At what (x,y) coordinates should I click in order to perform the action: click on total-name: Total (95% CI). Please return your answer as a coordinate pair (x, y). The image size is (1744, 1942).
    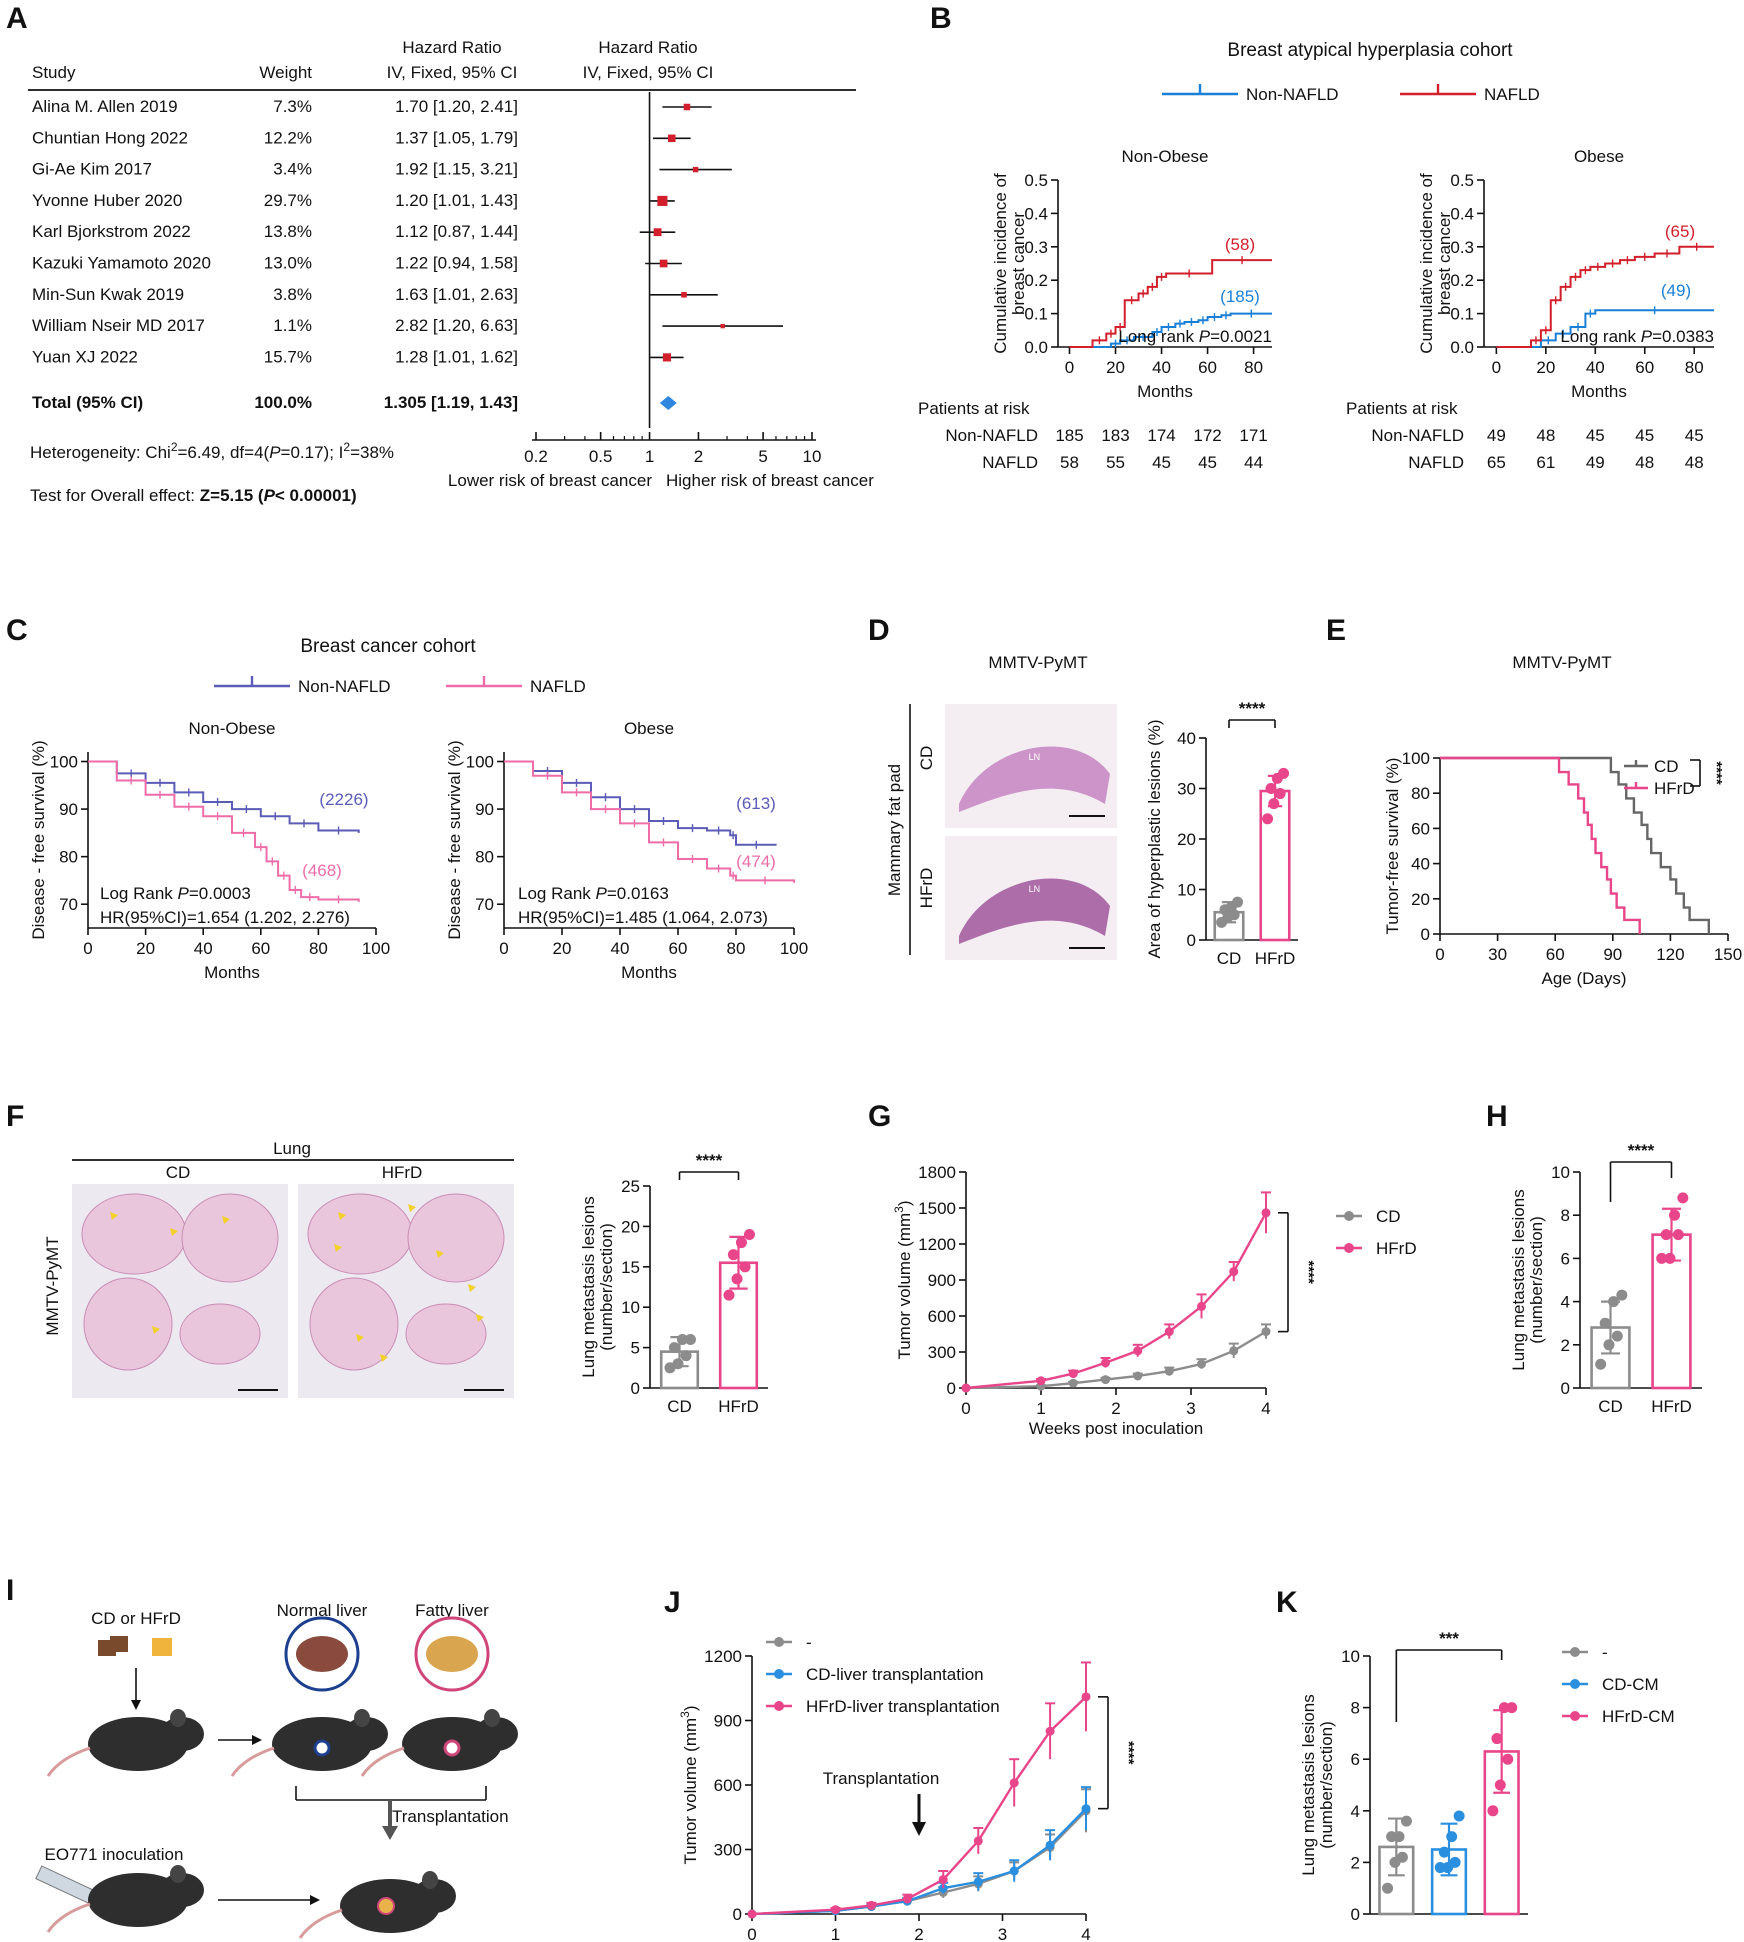
    Looking at the image, I should click on (87, 402).